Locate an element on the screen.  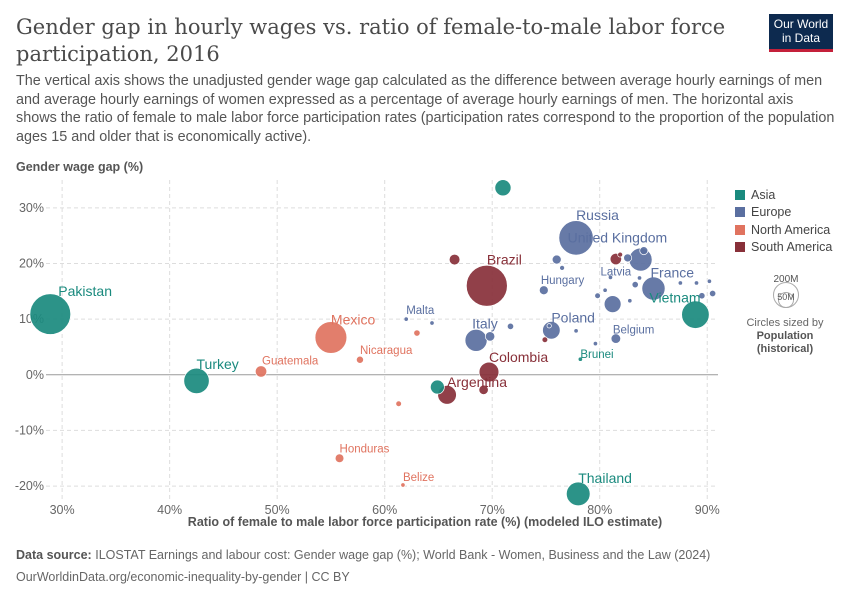
legend-swatch-asia is located at coordinates (740, 194).